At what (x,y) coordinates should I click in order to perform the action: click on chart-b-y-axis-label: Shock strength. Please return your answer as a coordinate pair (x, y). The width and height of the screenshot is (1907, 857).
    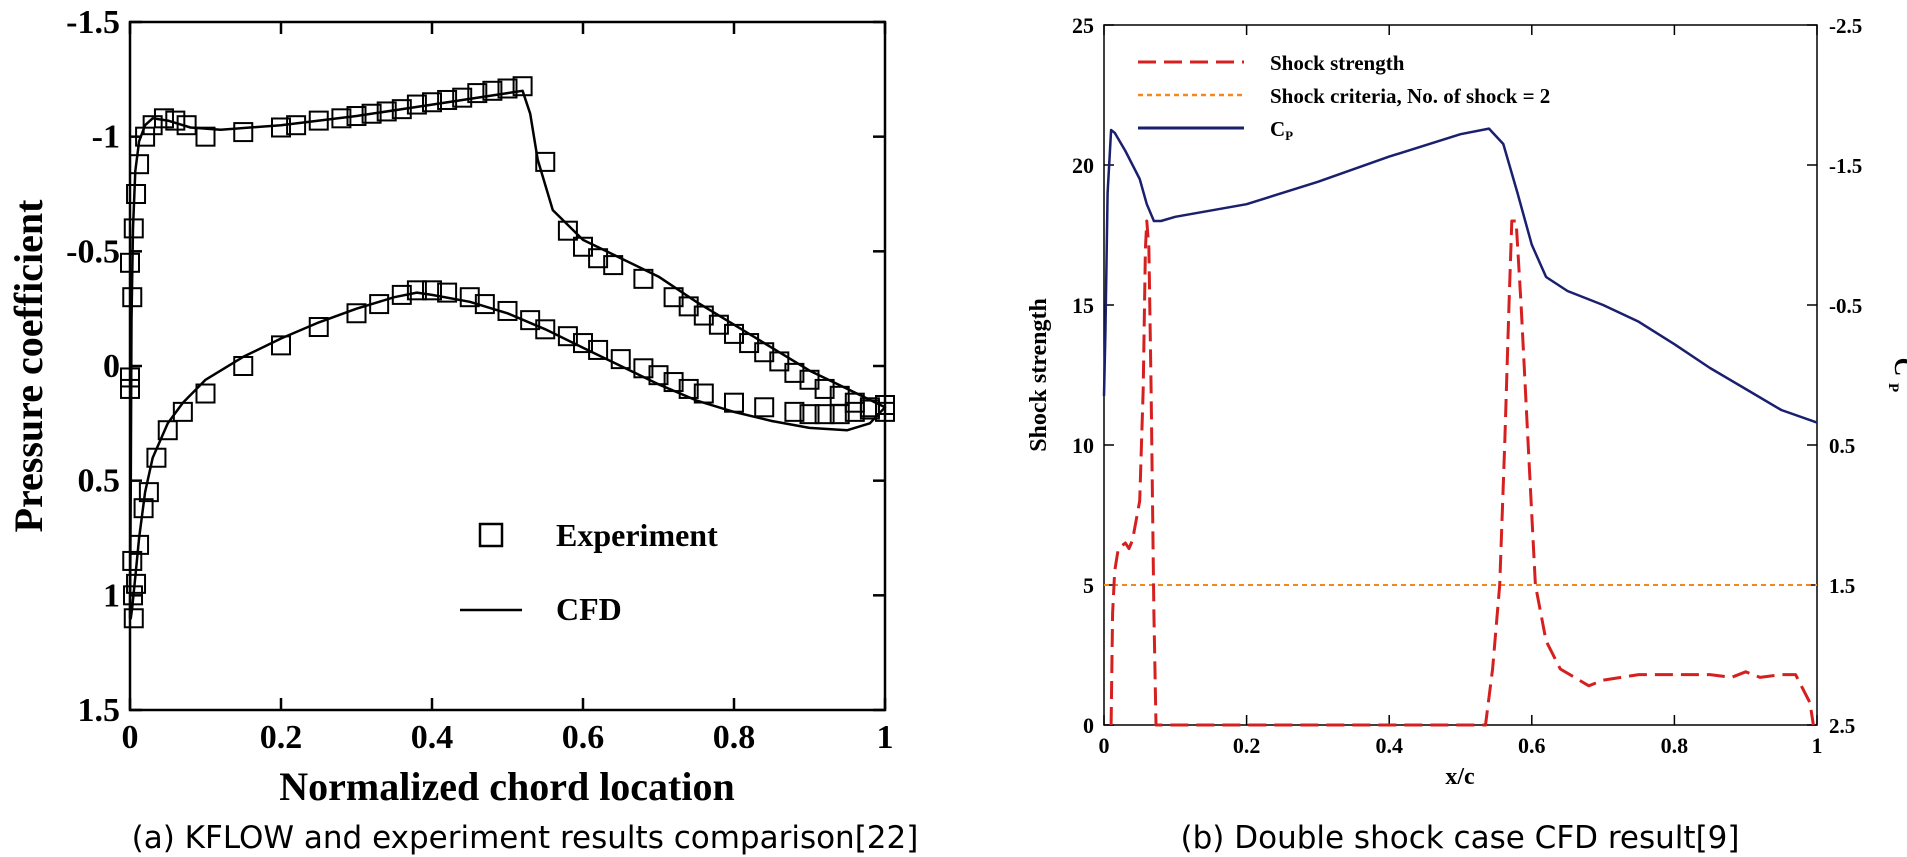
    Looking at the image, I should click on (1039, 375).